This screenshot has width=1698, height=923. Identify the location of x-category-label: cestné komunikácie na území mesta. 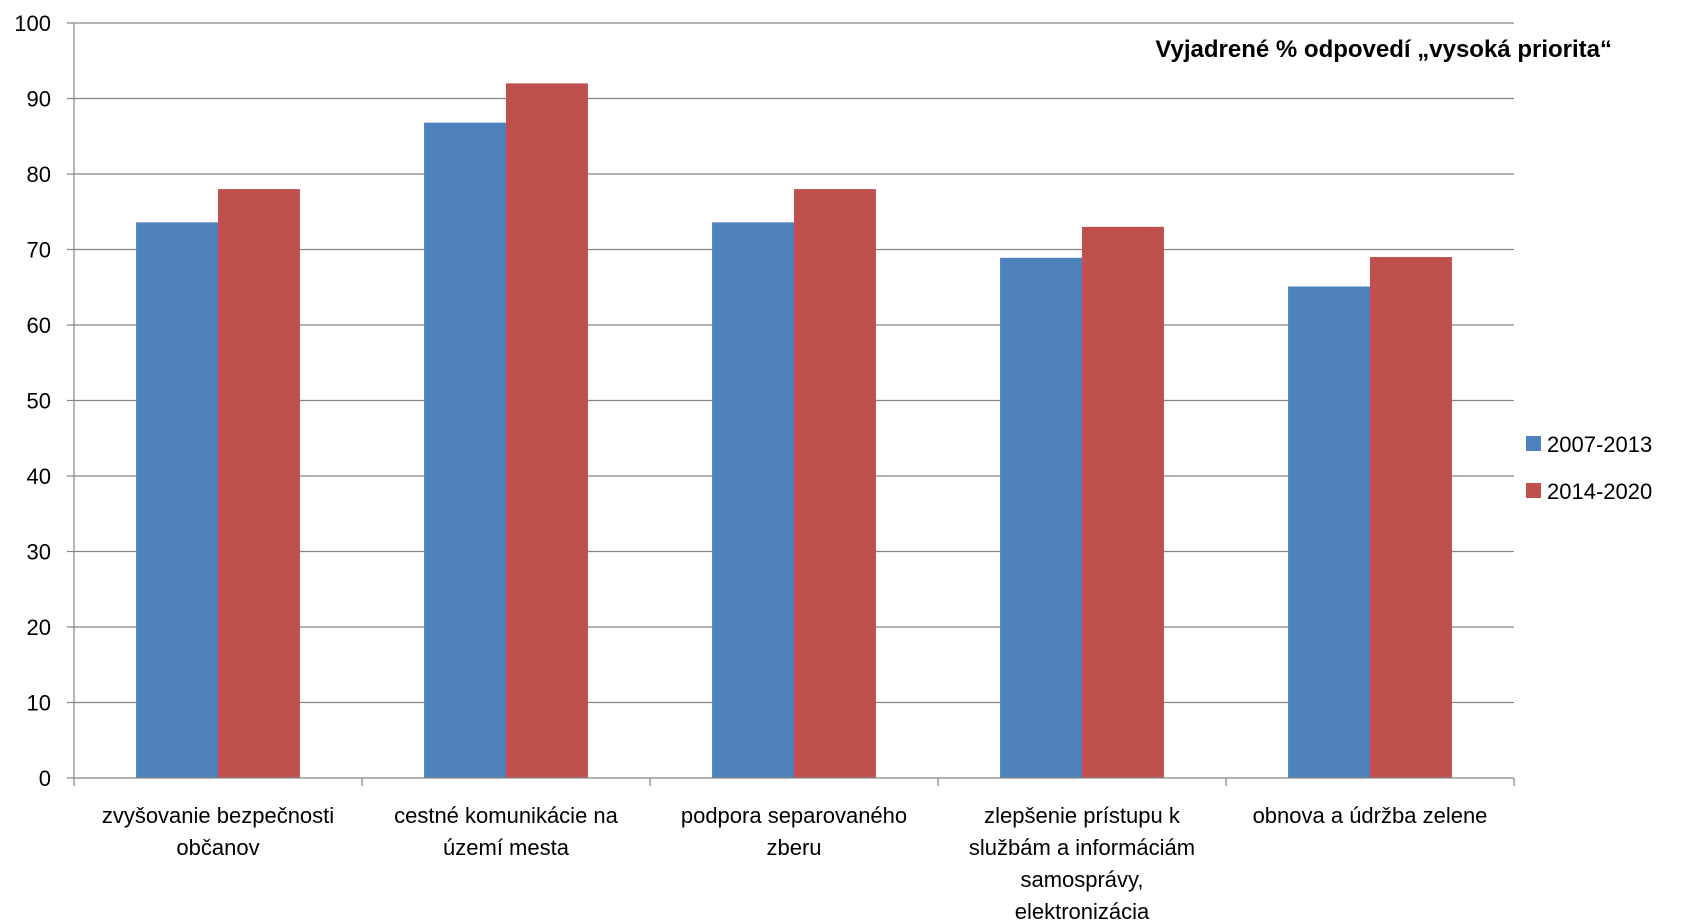
(506, 831).